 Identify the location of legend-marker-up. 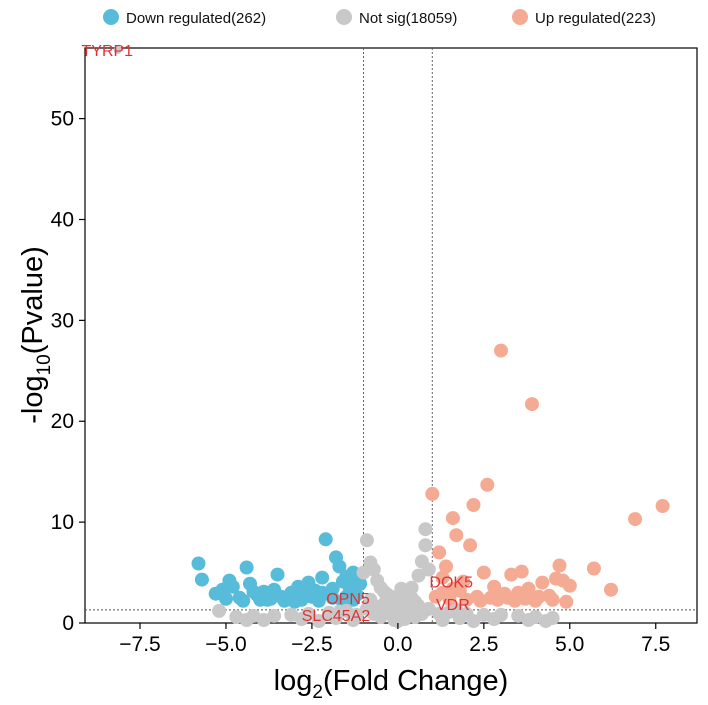
(520, 17).